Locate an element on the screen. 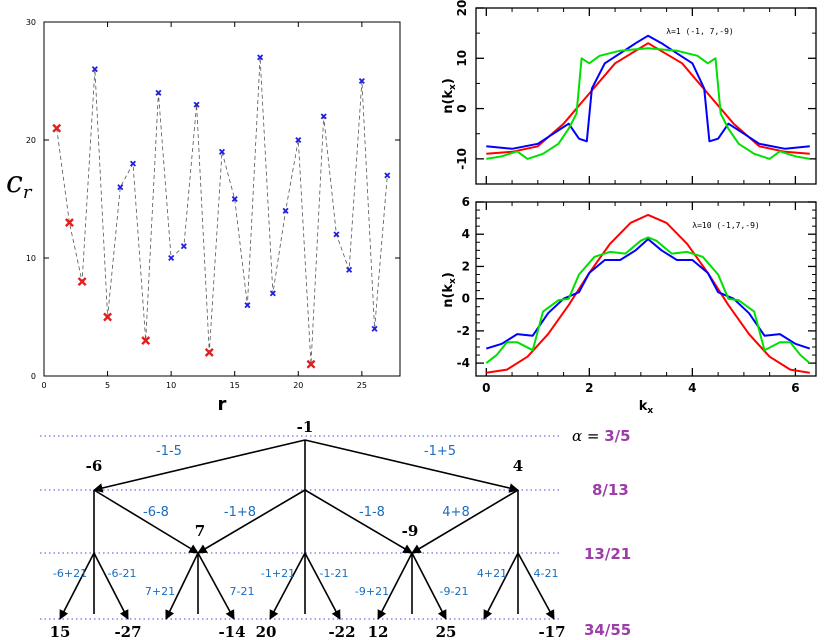 This screenshot has height=640, width=830. nk1-ylabel-main: n(k is located at coordinates (448, 102).